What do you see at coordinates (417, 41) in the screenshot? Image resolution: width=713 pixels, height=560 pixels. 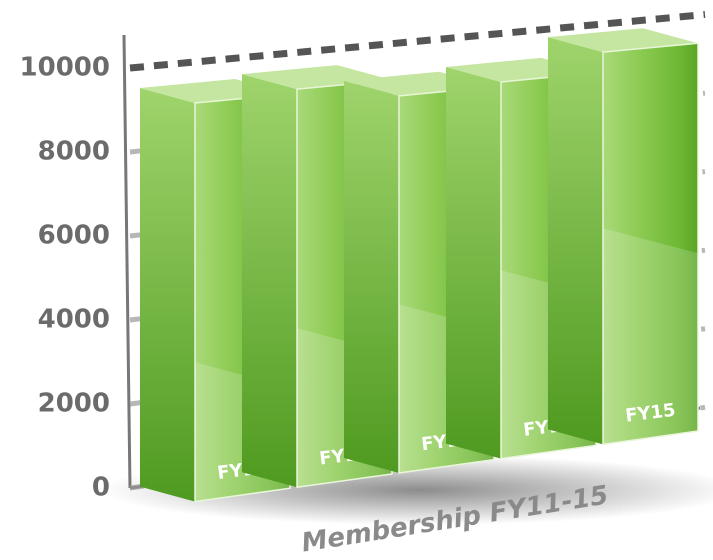 I see `grid-line` at bounding box center [417, 41].